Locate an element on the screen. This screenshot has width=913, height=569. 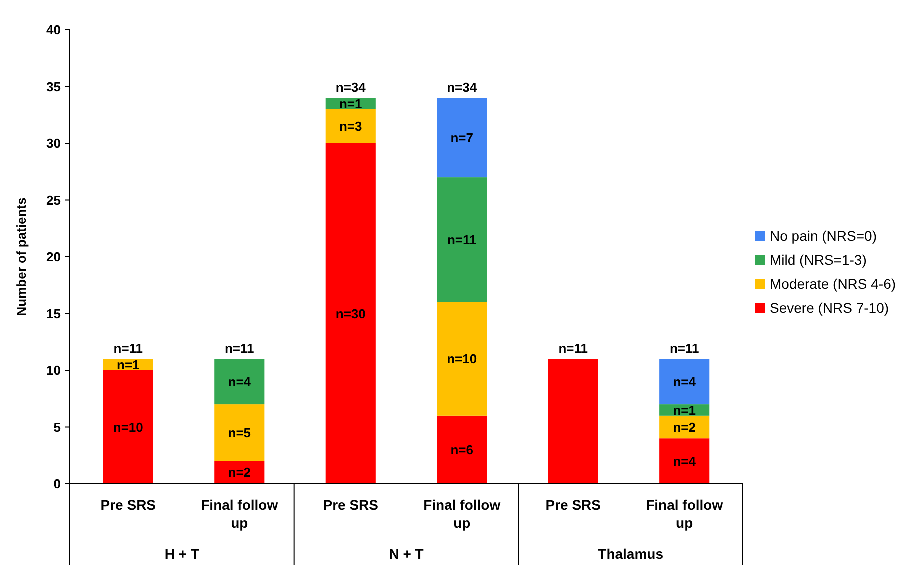
data-label: n=30 is located at coordinates (351, 314).